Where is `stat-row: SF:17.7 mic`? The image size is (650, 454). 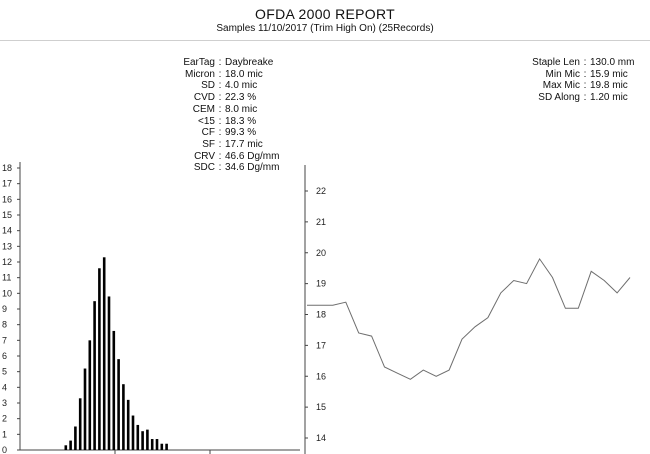 stat-row: SF:17.7 mic is located at coordinates (199, 145).